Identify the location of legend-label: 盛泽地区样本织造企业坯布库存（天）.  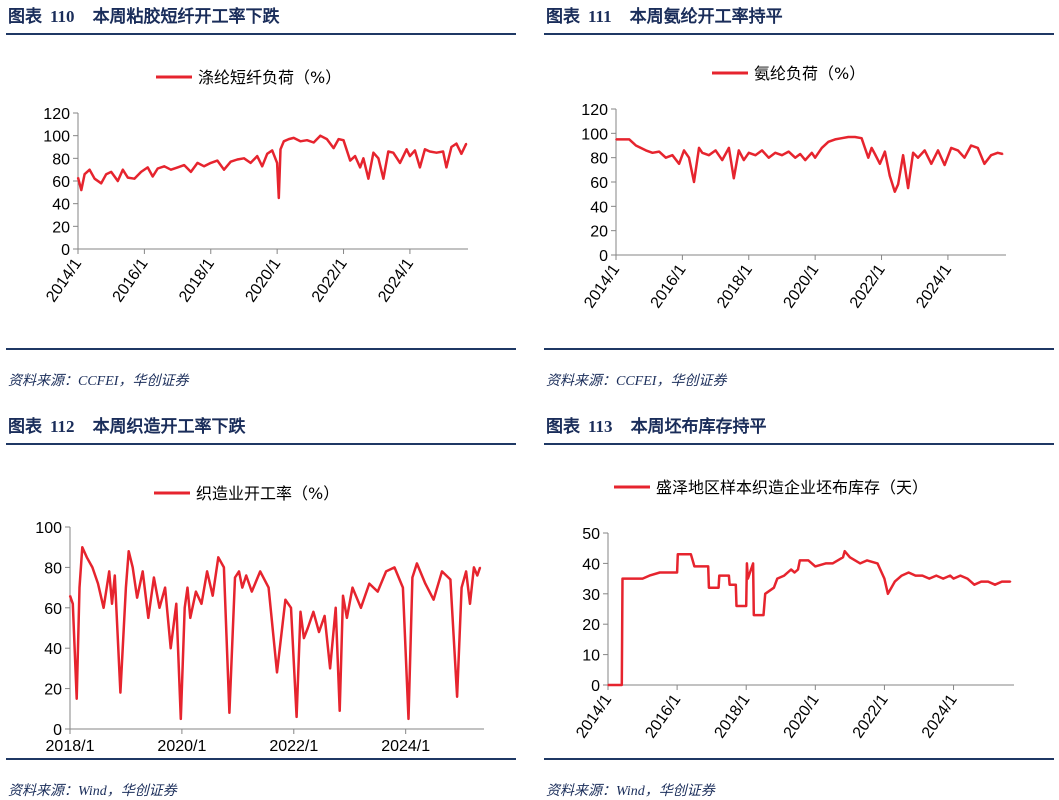
(792, 487).